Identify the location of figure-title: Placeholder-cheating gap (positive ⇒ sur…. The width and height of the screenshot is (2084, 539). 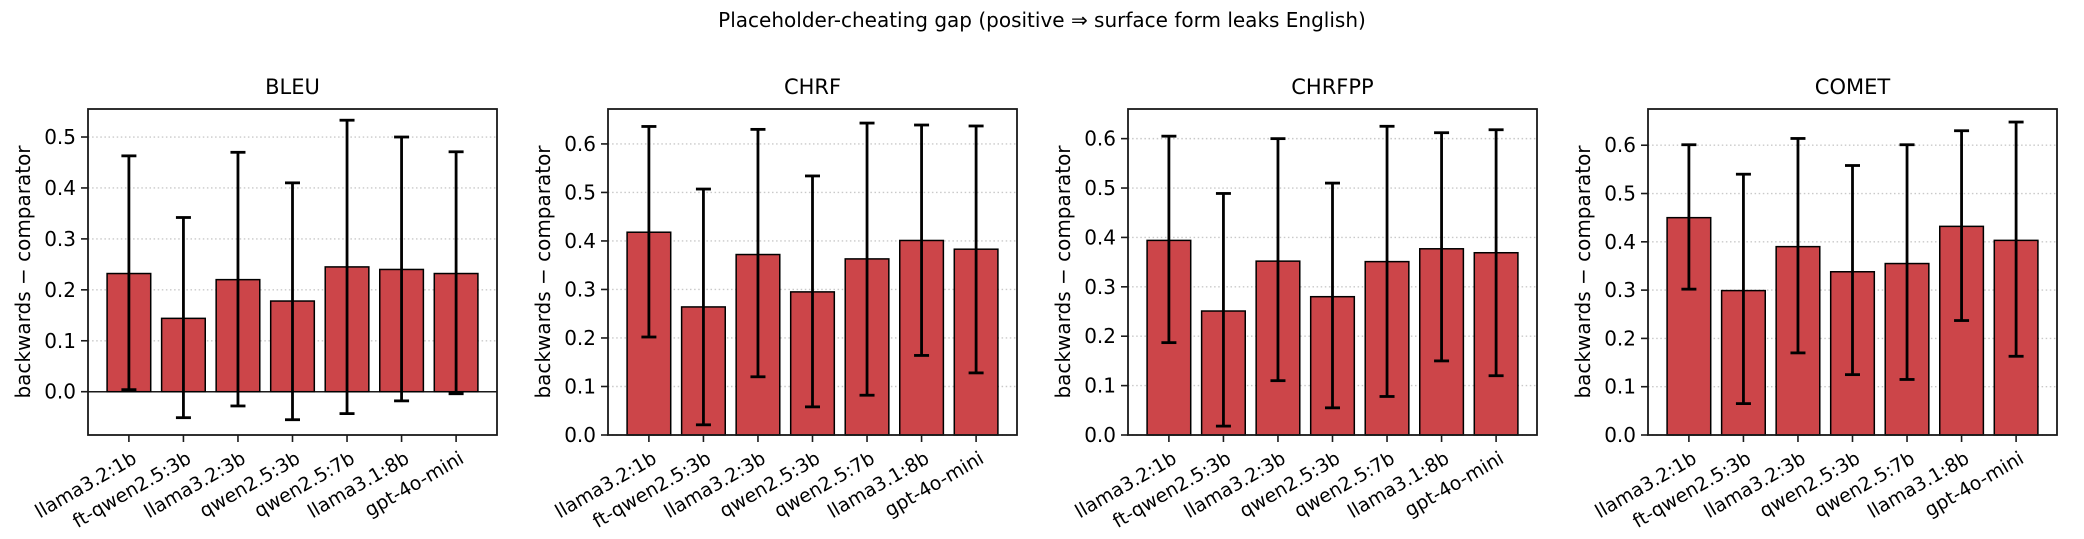
(1042, 20).